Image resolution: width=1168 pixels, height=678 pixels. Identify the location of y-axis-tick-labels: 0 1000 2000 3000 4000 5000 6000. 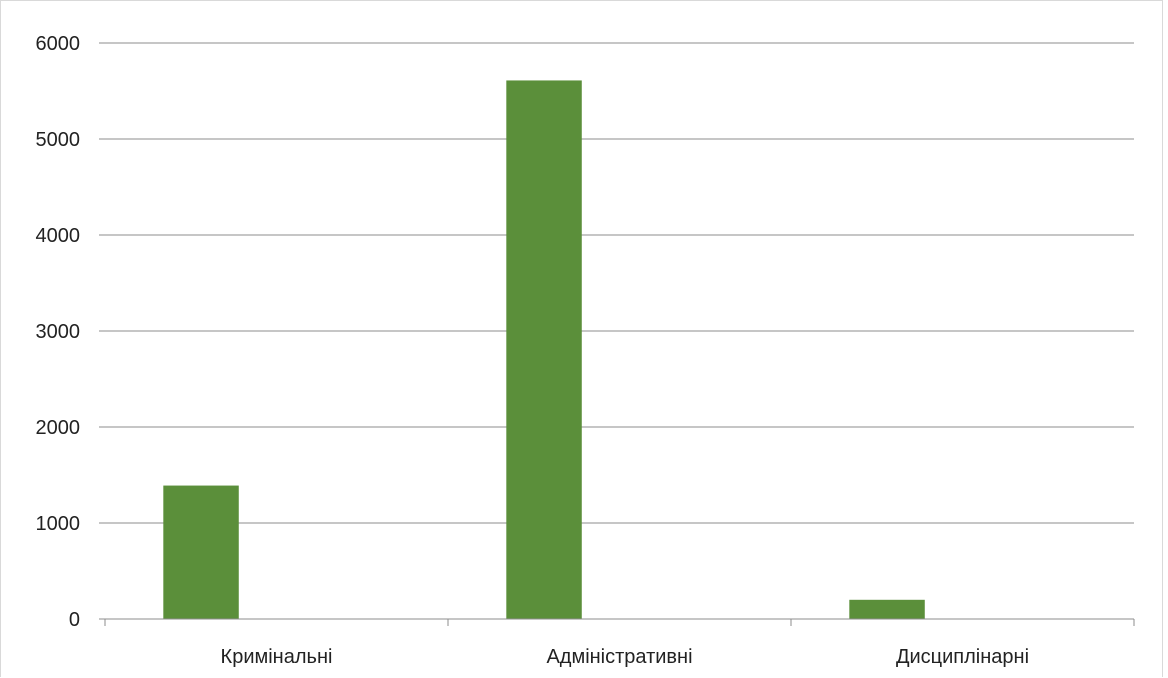
(58, 332).